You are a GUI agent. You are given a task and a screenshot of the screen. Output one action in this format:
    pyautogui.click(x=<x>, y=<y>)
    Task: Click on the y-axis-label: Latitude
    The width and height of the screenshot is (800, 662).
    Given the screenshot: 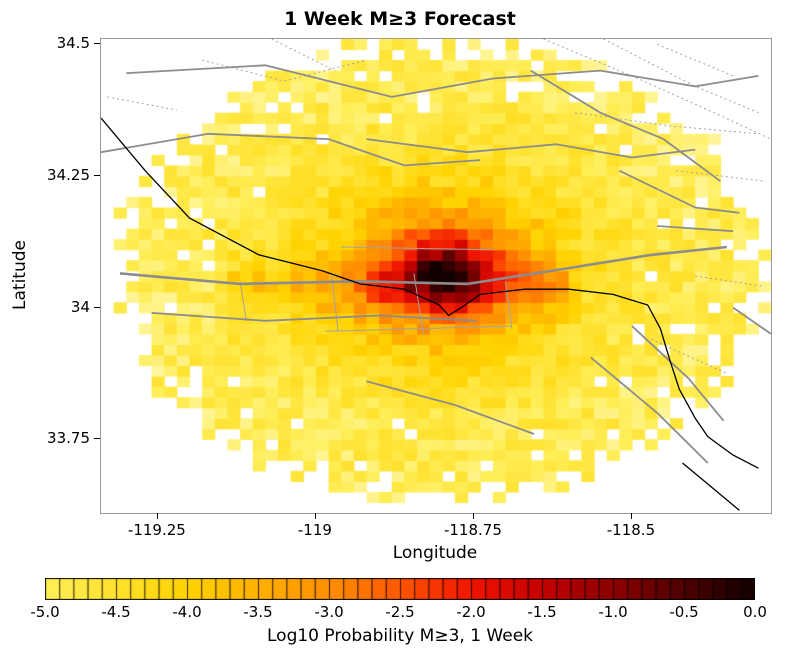 What is the action you would take?
    pyautogui.click(x=20, y=275)
    